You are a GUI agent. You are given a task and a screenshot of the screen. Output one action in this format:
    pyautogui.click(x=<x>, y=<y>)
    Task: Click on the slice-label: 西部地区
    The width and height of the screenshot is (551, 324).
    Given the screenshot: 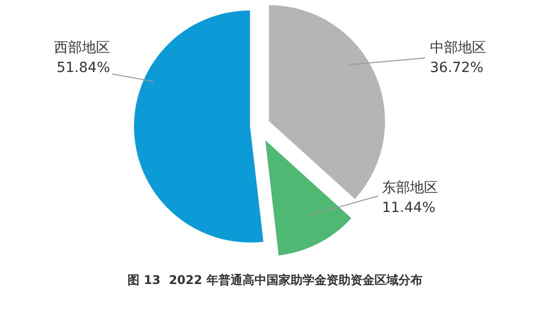 What is the action you would take?
    pyautogui.click(x=82, y=48)
    